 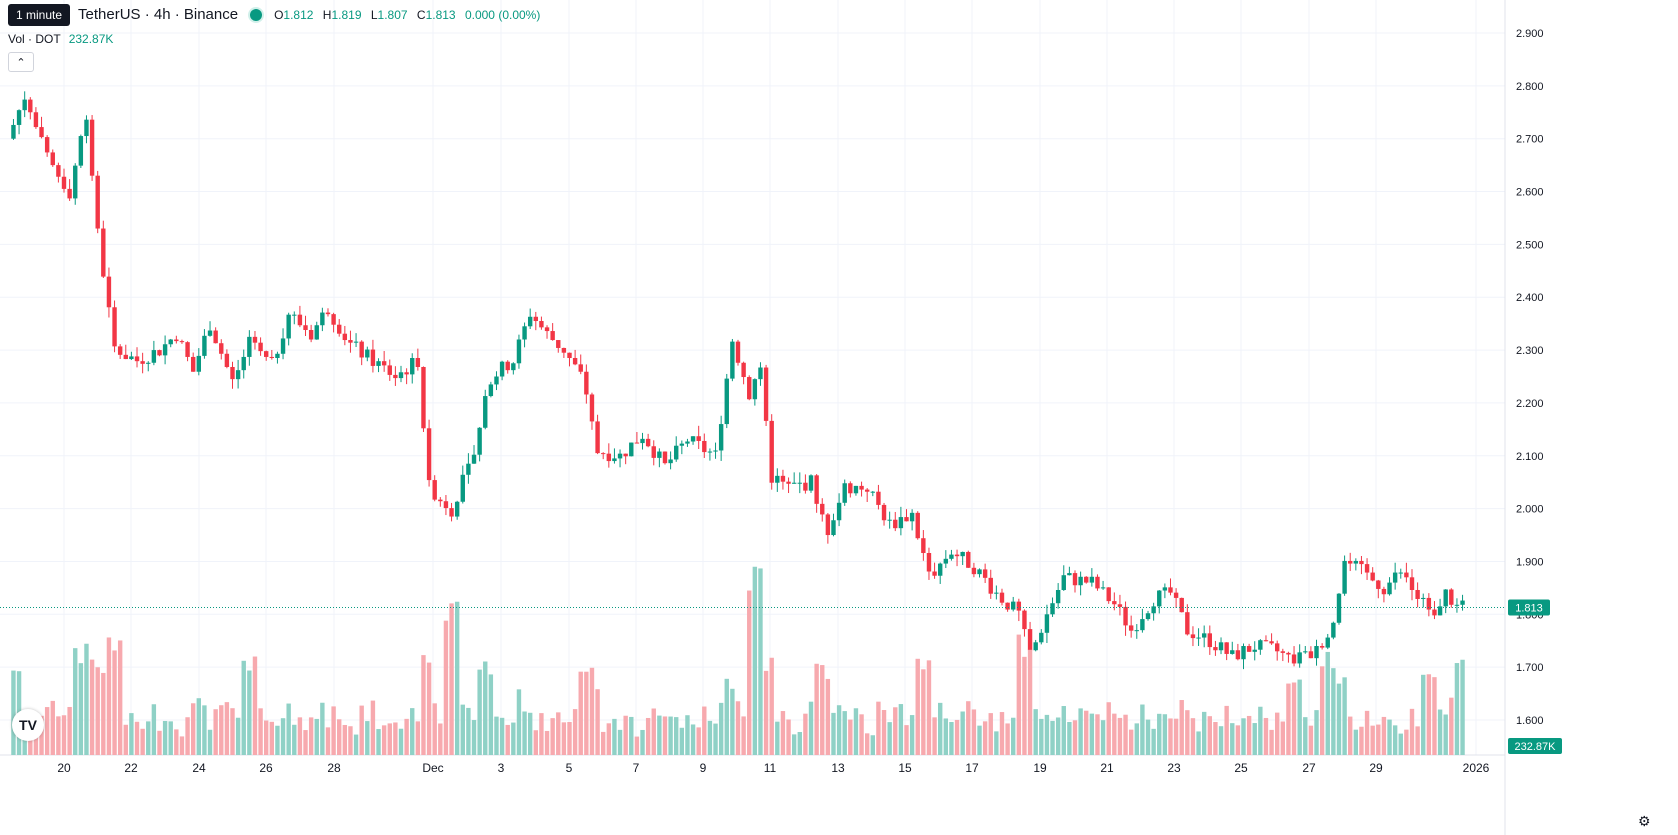 What do you see at coordinates (770, 768) in the screenshot?
I see `x-tick-label: 11` at bounding box center [770, 768].